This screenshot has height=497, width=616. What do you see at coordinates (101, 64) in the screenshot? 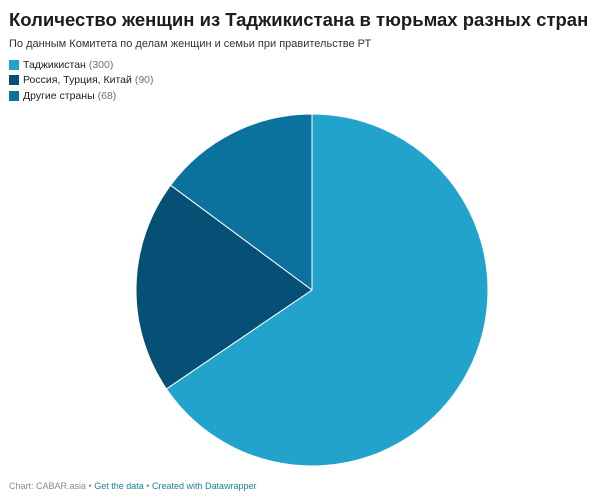
I see `legend-count: (300)` at bounding box center [101, 64].